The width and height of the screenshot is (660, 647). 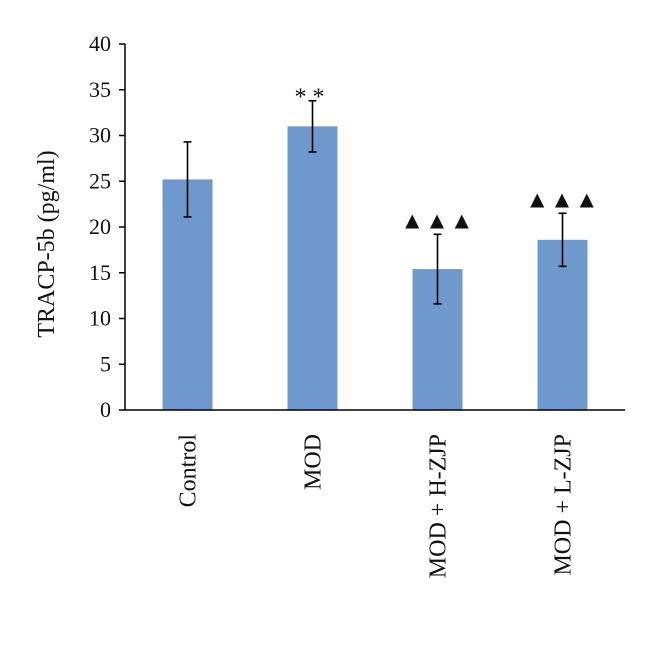 I want to click on significance-markers: ** ▲▲▲ ▲▲▲, so click(x=447, y=160).